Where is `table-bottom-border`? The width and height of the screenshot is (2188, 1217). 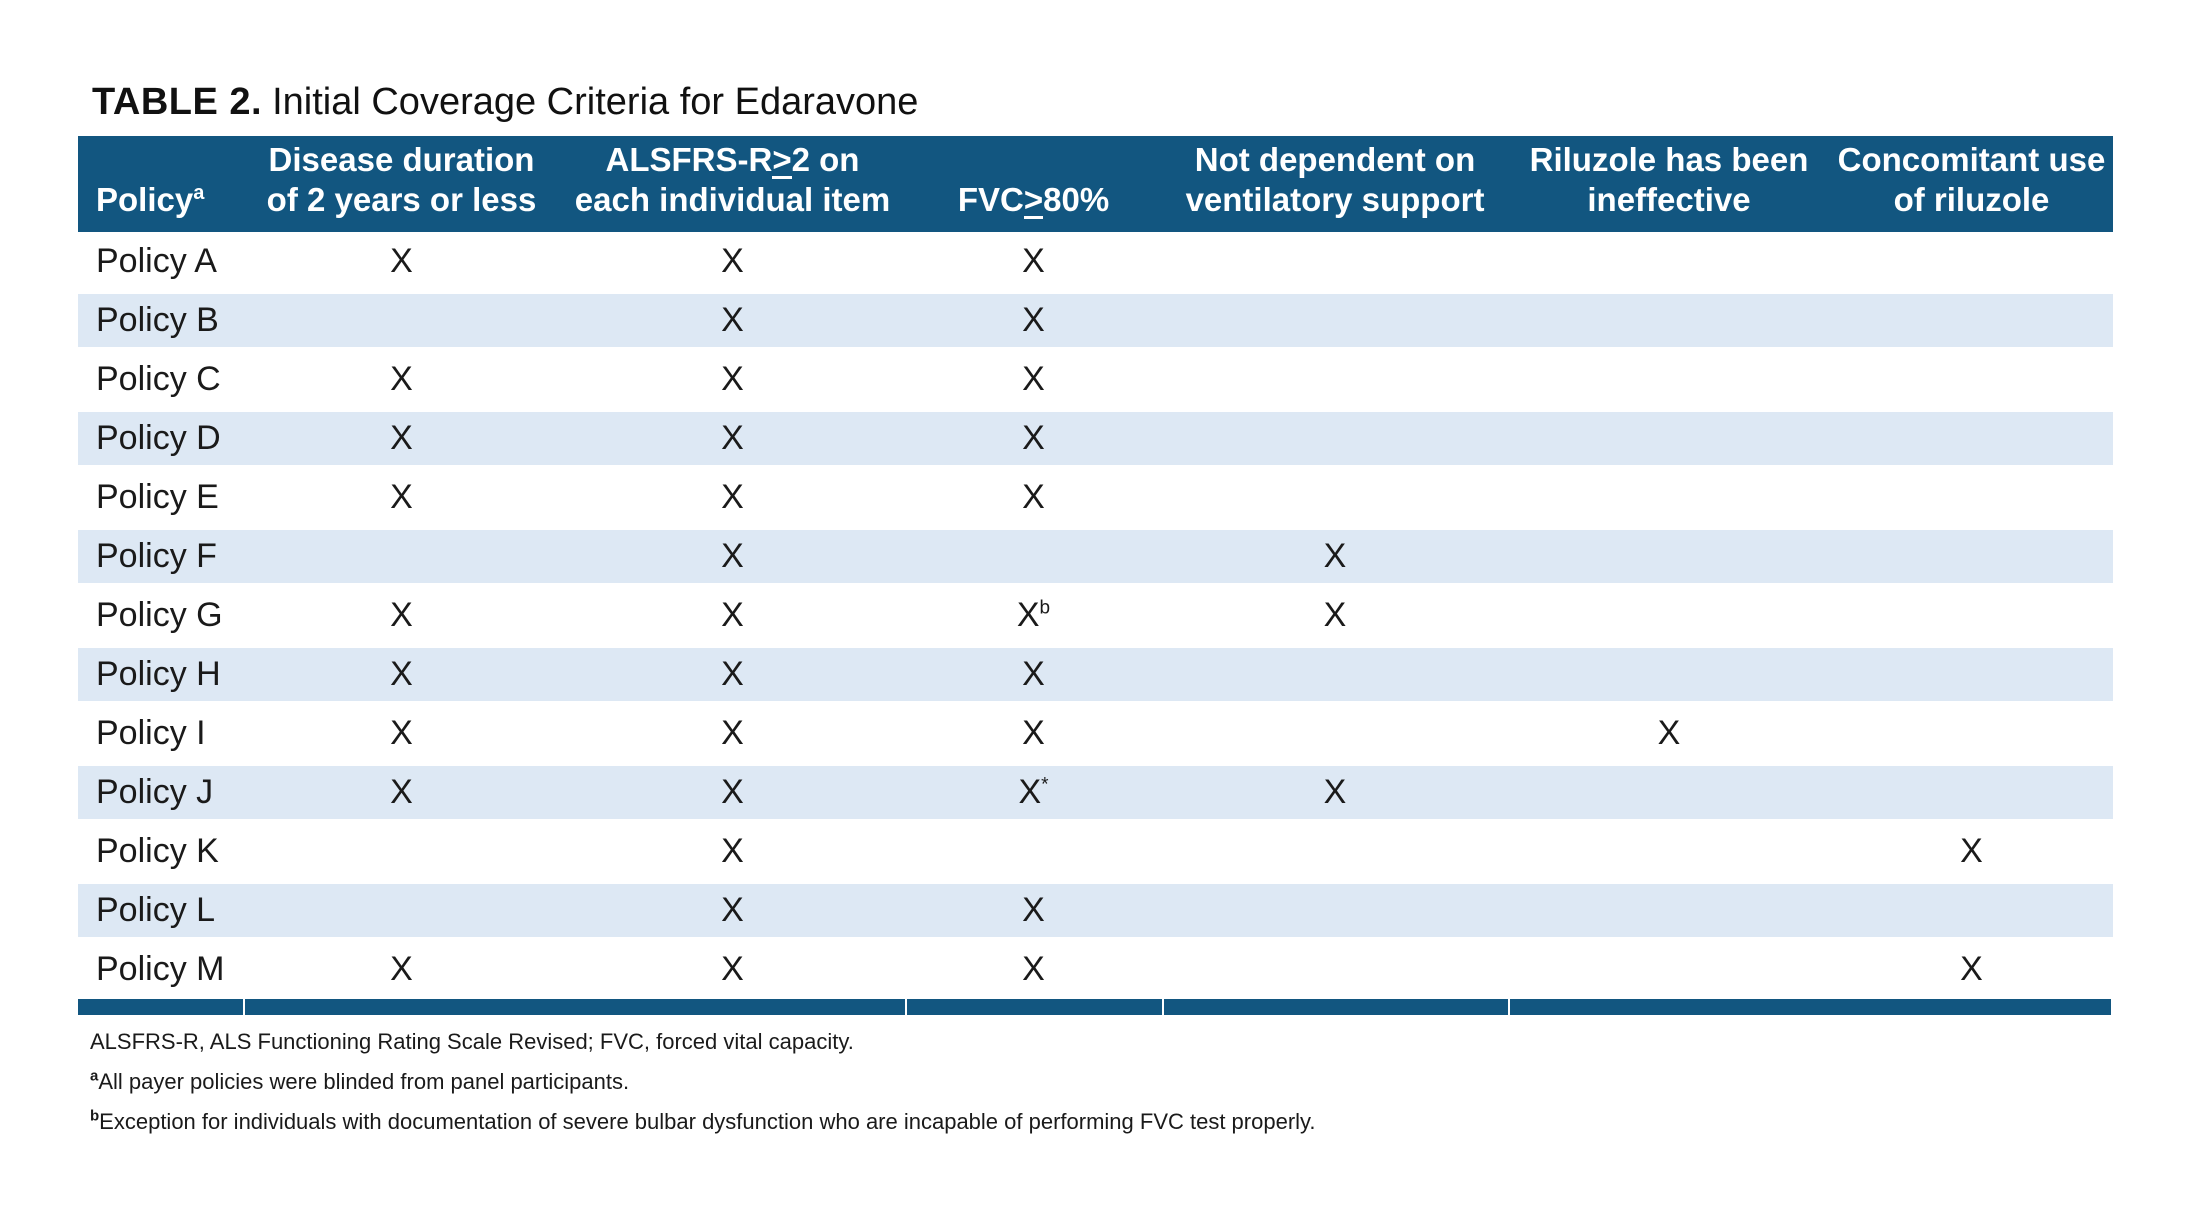 table-bottom-border is located at coordinates (1095, 1007).